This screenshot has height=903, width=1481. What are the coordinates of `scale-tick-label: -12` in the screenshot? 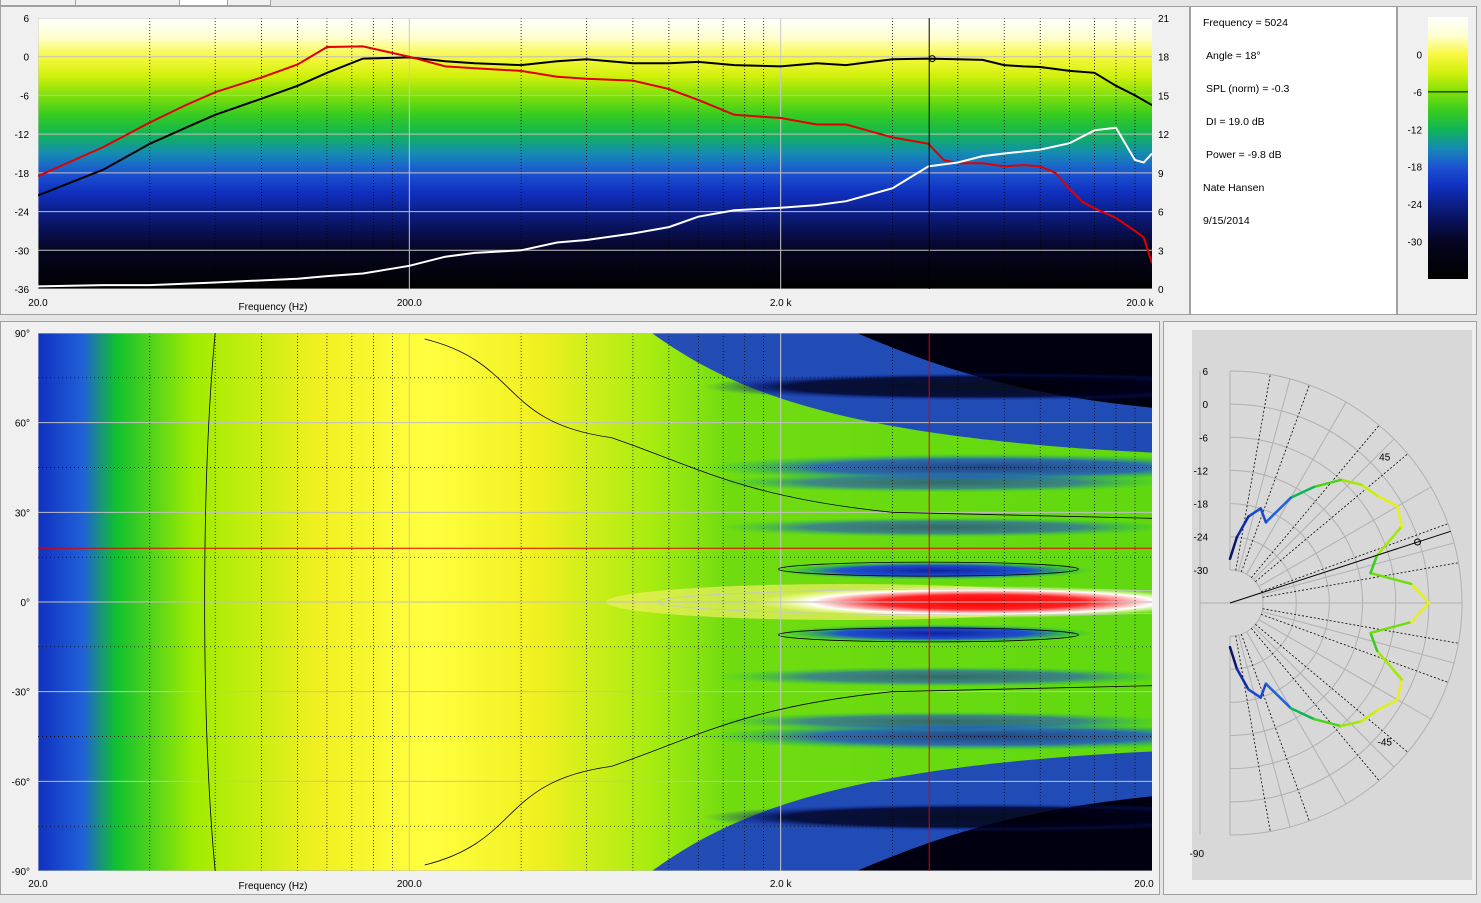 It's located at (1415, 130).